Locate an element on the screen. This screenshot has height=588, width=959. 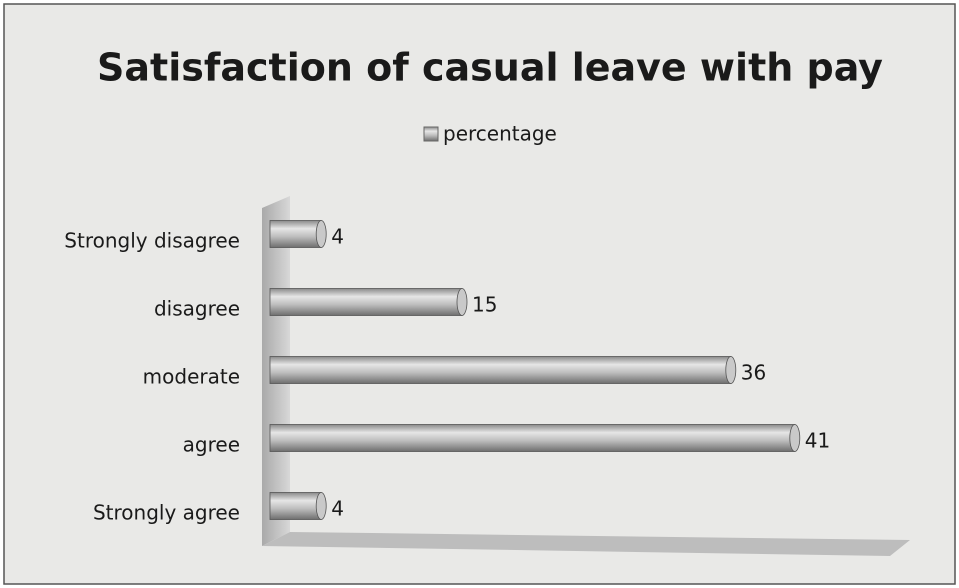
value-label: 36 is located at coordinates (753, 373).